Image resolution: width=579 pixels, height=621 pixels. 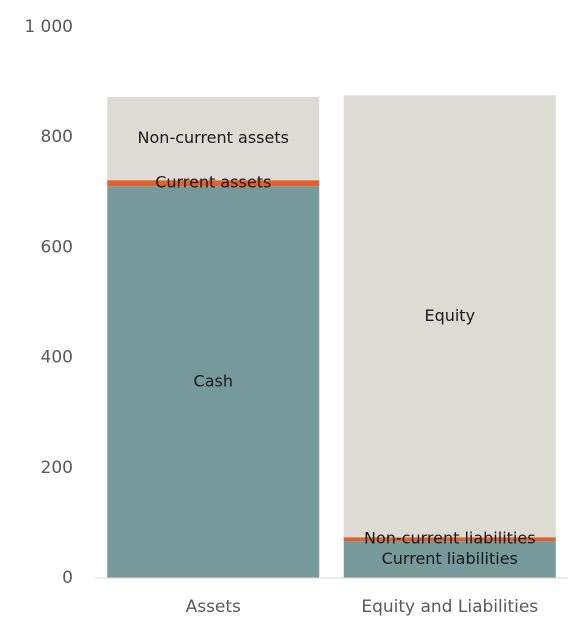 I want to click on segment-label: Current liabilities, so click(x=450, y=558).